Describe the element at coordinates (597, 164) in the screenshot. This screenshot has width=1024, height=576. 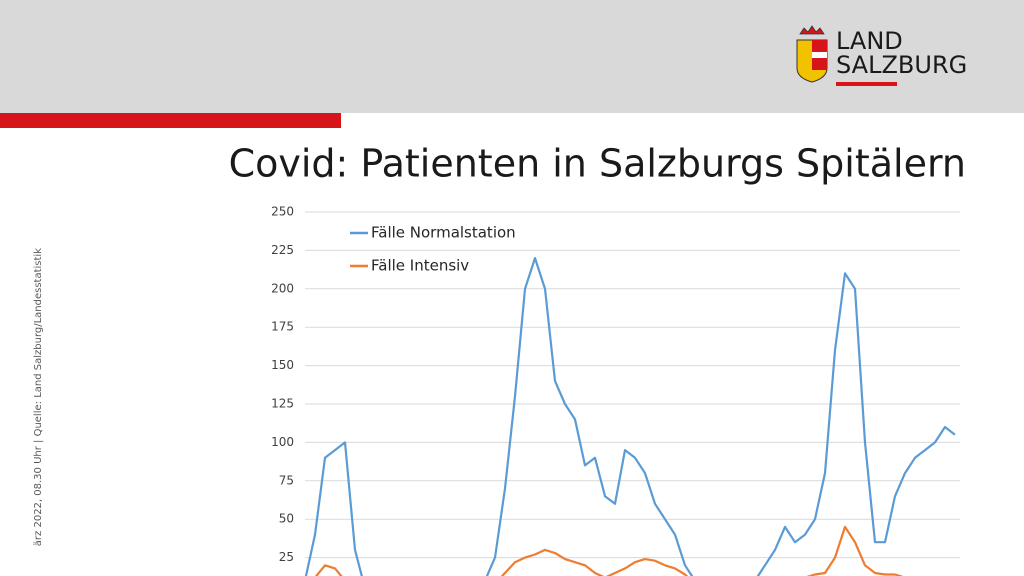
I see `chart-title: Covid: Patienten in Salzburgs Spitälern` at that location.